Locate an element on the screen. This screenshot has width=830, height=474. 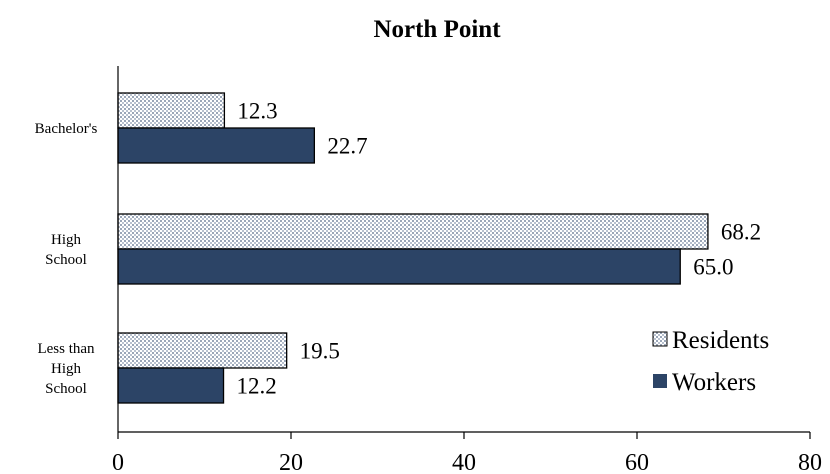
x-tick-label: 0 is located at coordinates (118, 462).